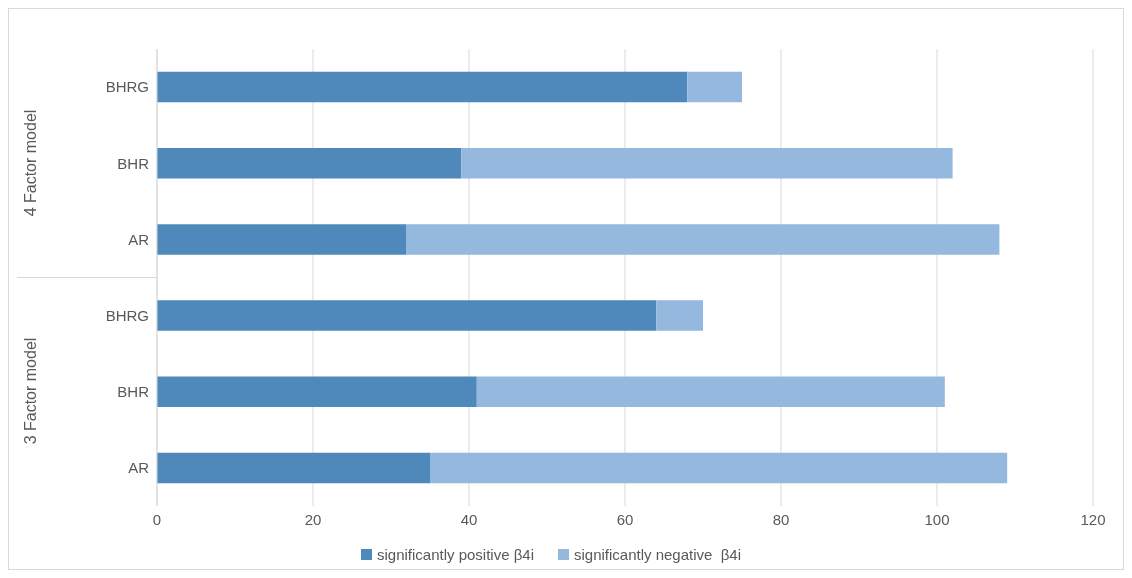 The width and height of the screenshot is (1132, 578). What do you see at coordinates (657, 554) in the screenshot?
I see `legend-label: significantly negative β4i` at bounding box center [657, 554].